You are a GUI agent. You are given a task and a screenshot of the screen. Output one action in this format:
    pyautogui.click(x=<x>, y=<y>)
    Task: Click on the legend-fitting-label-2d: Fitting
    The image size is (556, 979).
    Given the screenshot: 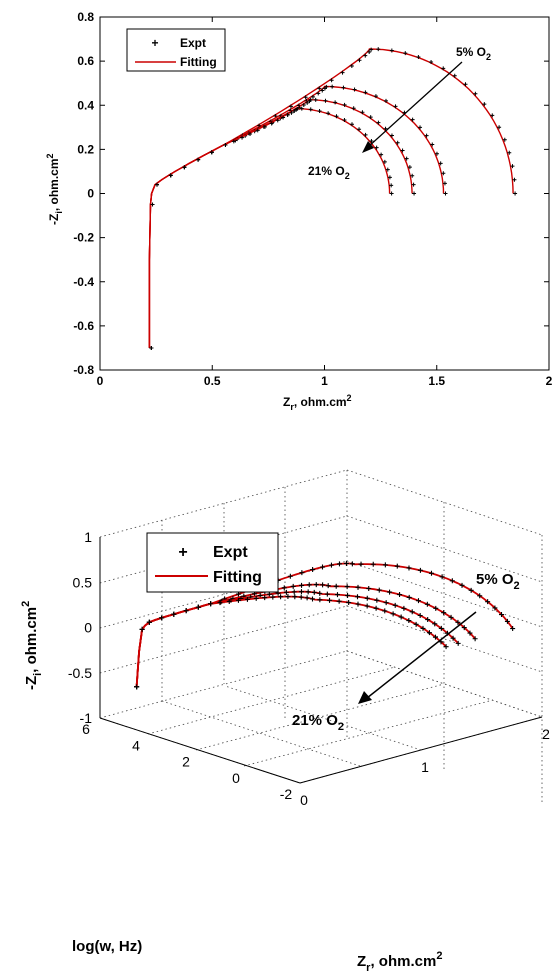 What is the action you would take?
    pyautogui.click(x=198, y=62)
    